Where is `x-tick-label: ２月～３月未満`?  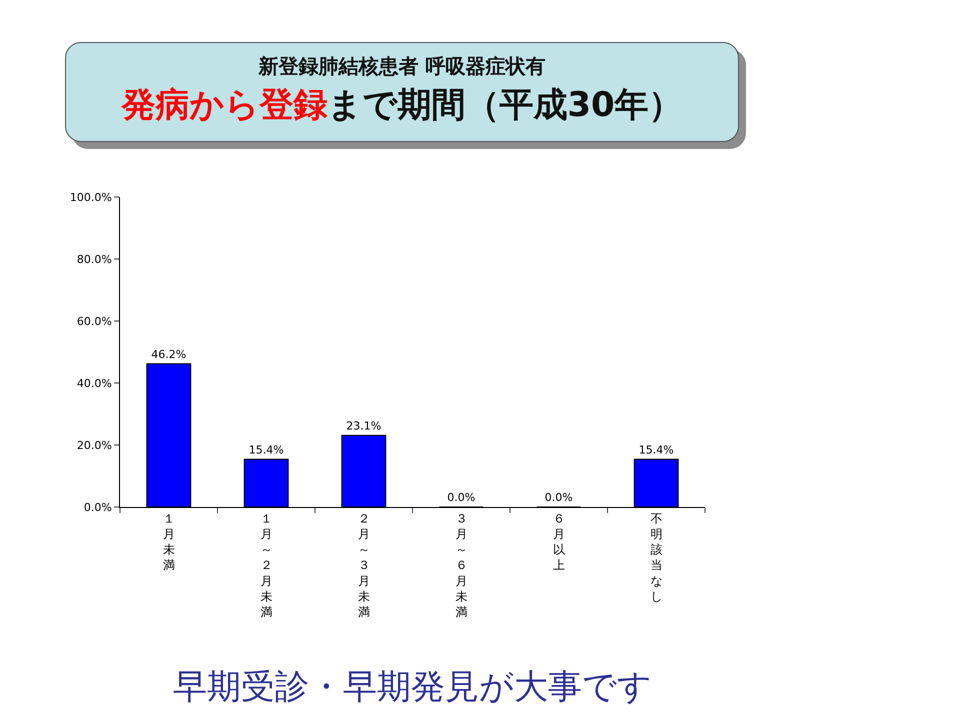
x-tick-label: ２月～３月未満 is located at coordinates (364, 565).